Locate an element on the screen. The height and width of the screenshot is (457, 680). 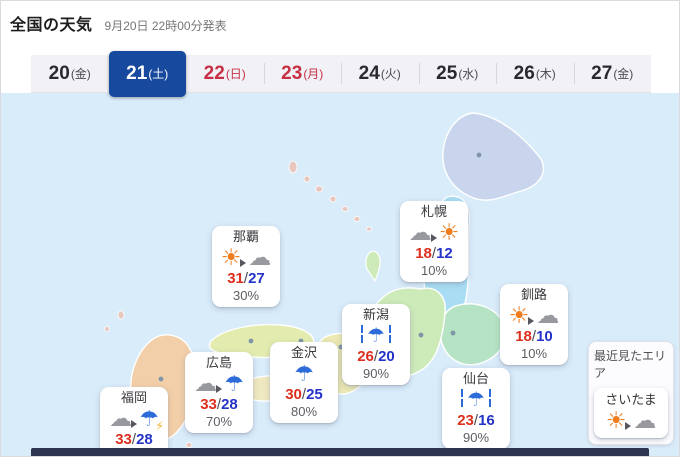
city-name: 福岡 is located at coordinates (133, 397).